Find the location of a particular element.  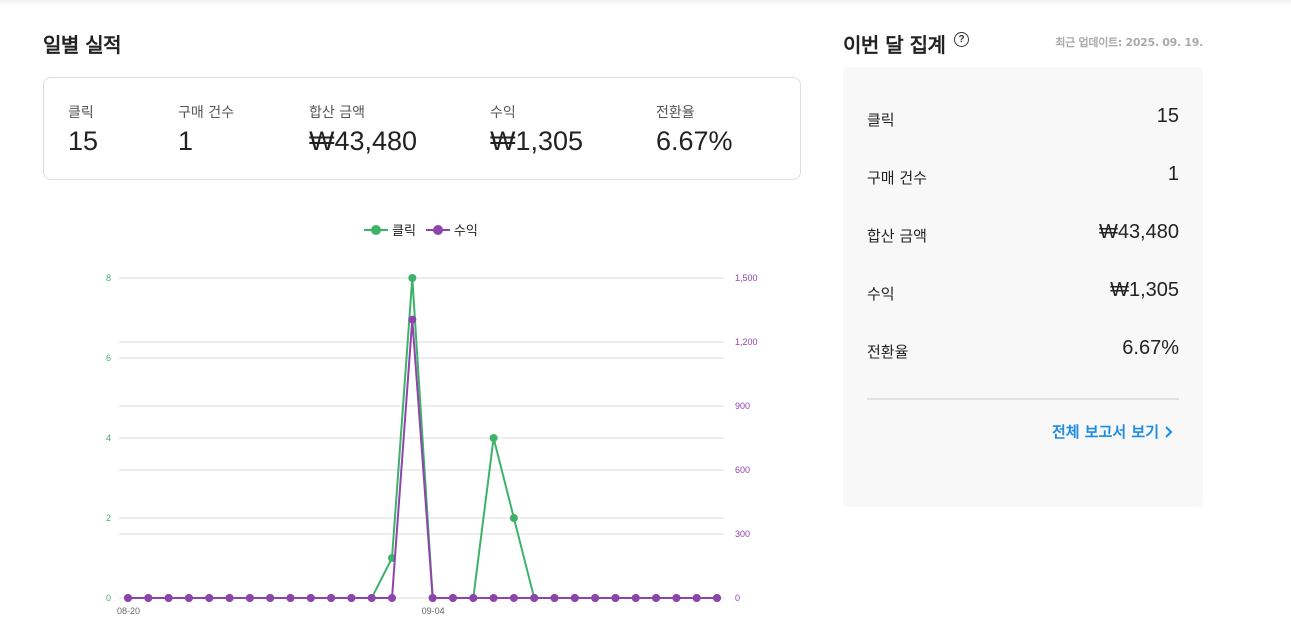

kpi-value: 1 is located at coordinates (186, 141).